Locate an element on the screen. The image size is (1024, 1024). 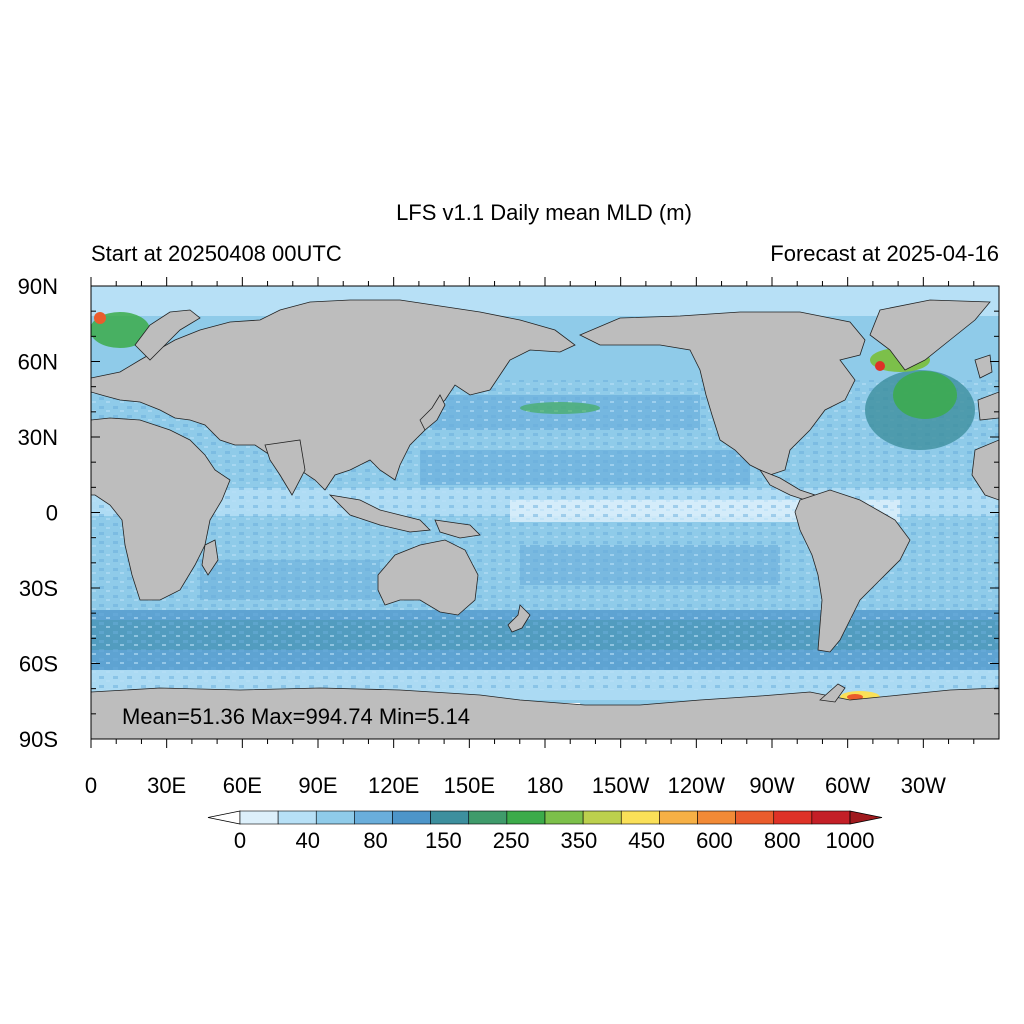
land-antarctica is located at coordinates (545, 713).